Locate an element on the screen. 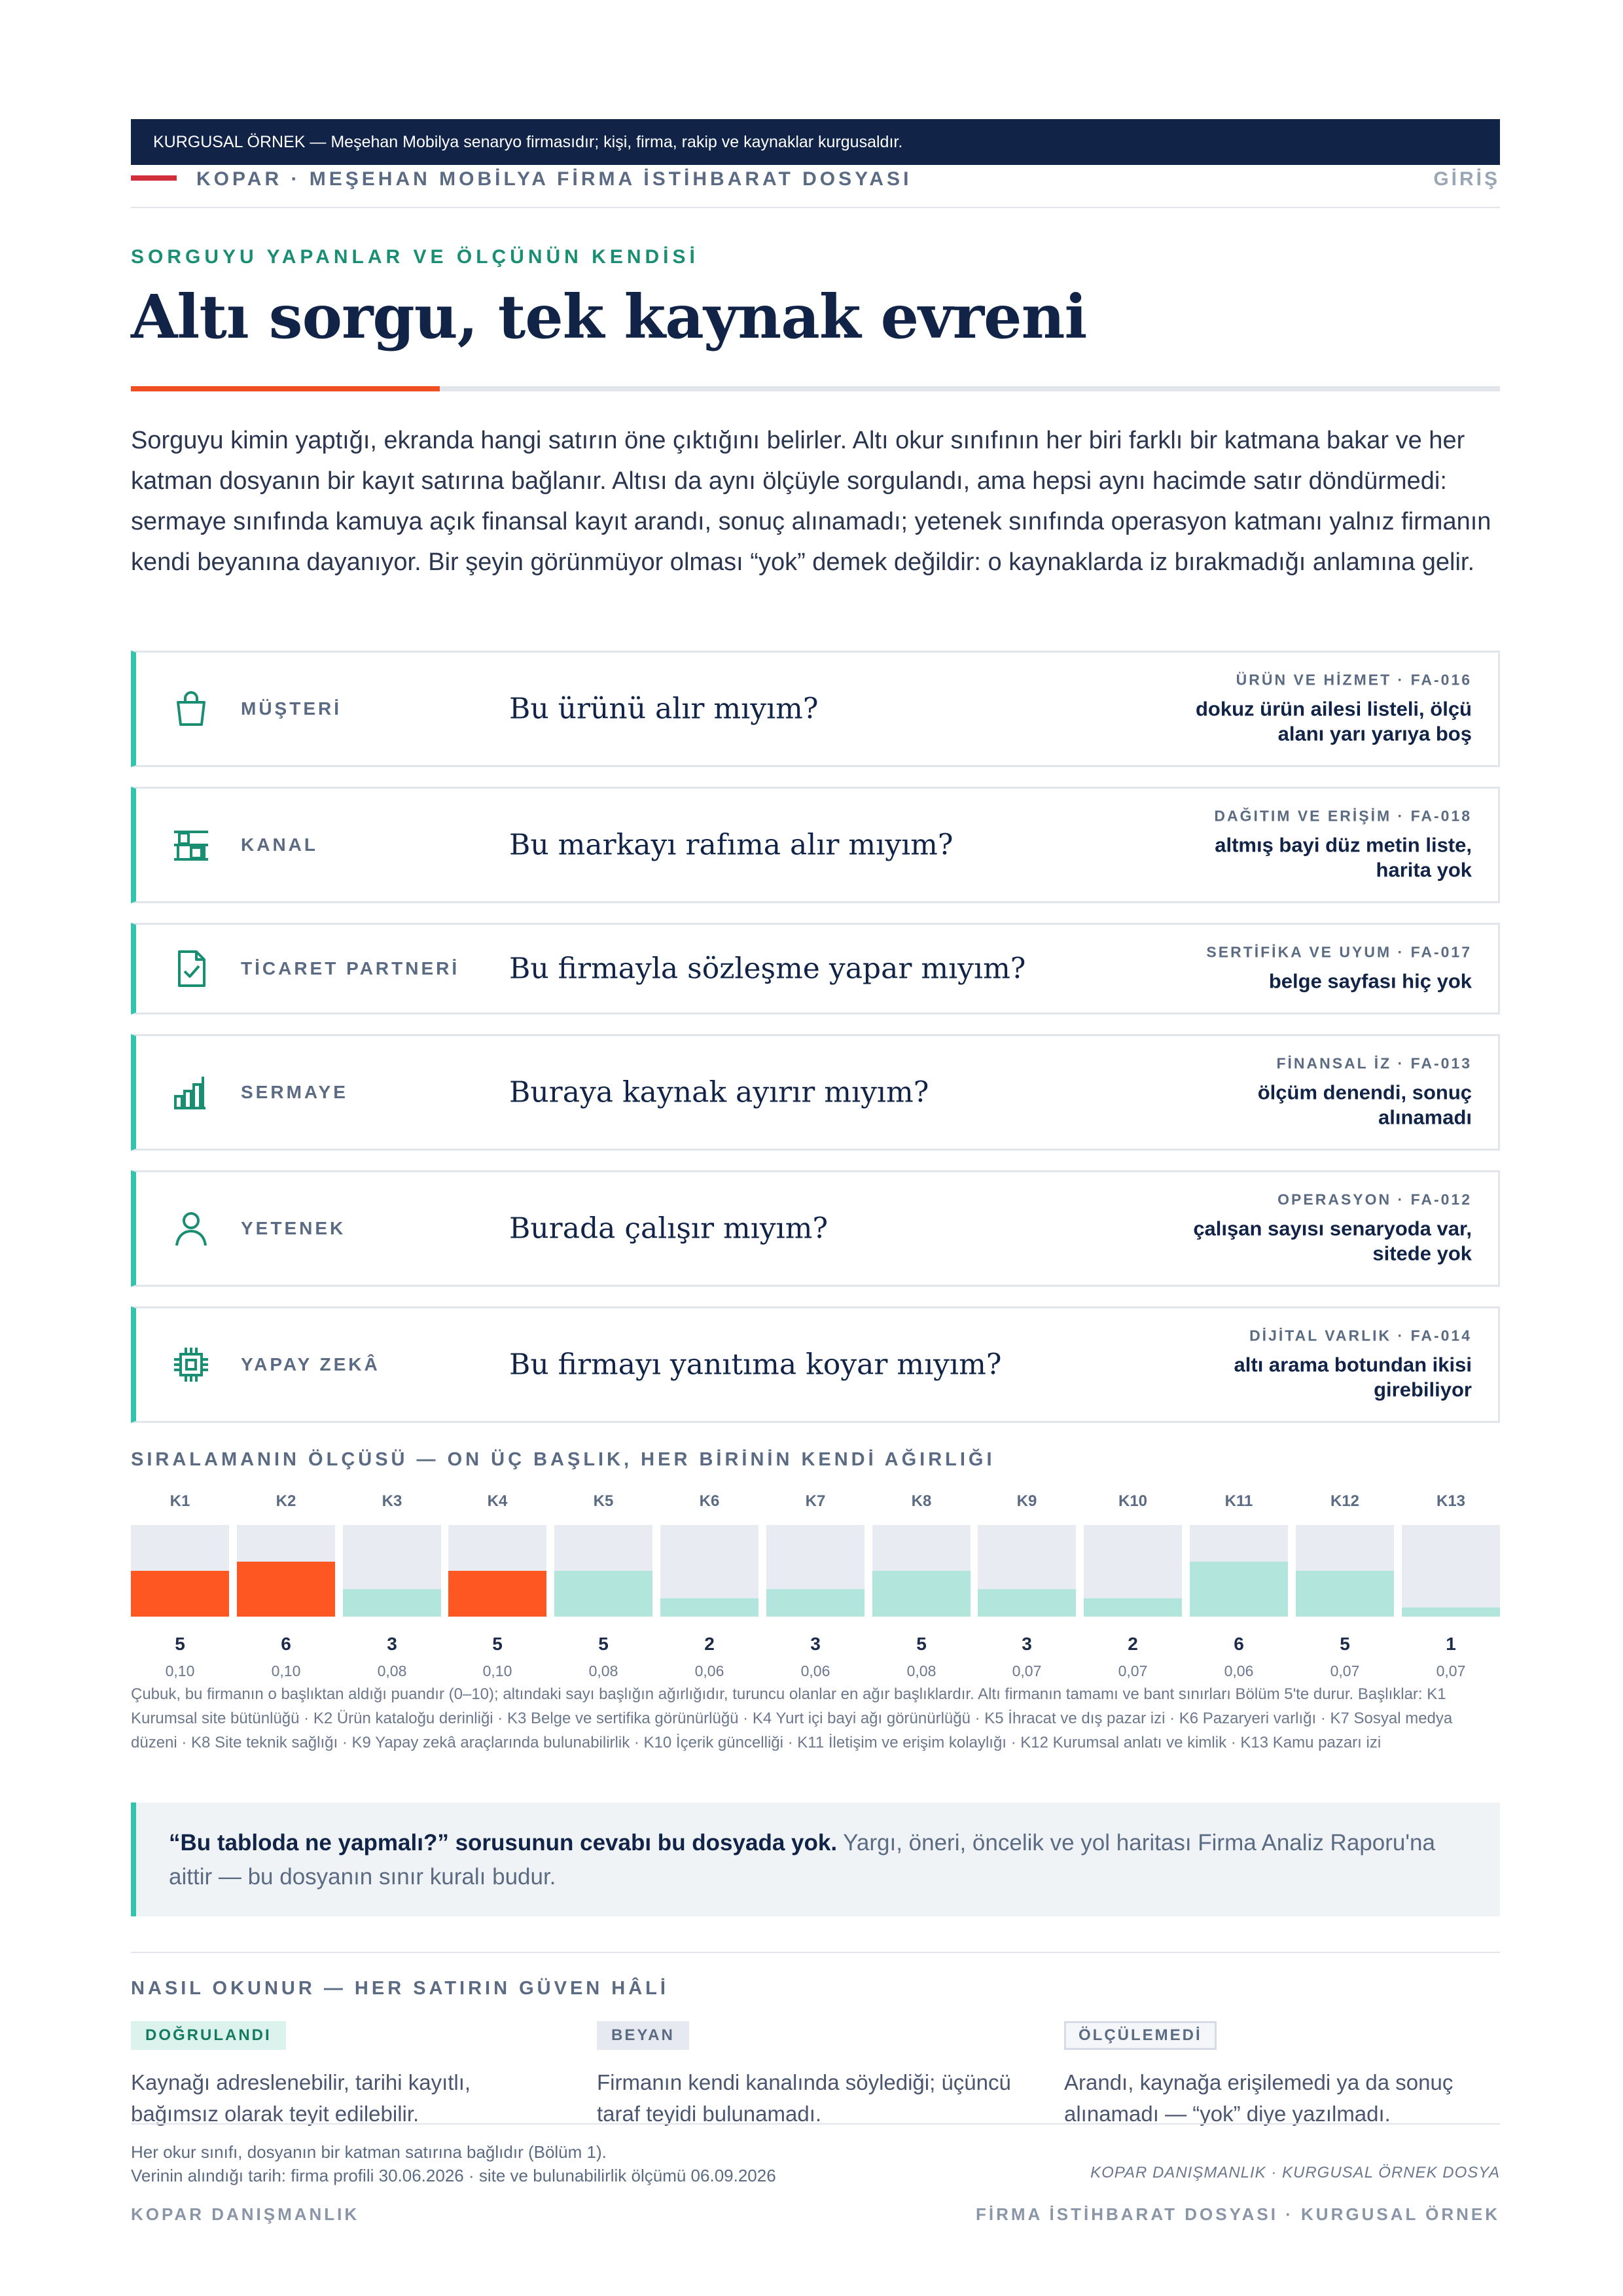 The height and width of the screenshot is (2296, 1623). section-divider is located at coordinates (815, 1952).